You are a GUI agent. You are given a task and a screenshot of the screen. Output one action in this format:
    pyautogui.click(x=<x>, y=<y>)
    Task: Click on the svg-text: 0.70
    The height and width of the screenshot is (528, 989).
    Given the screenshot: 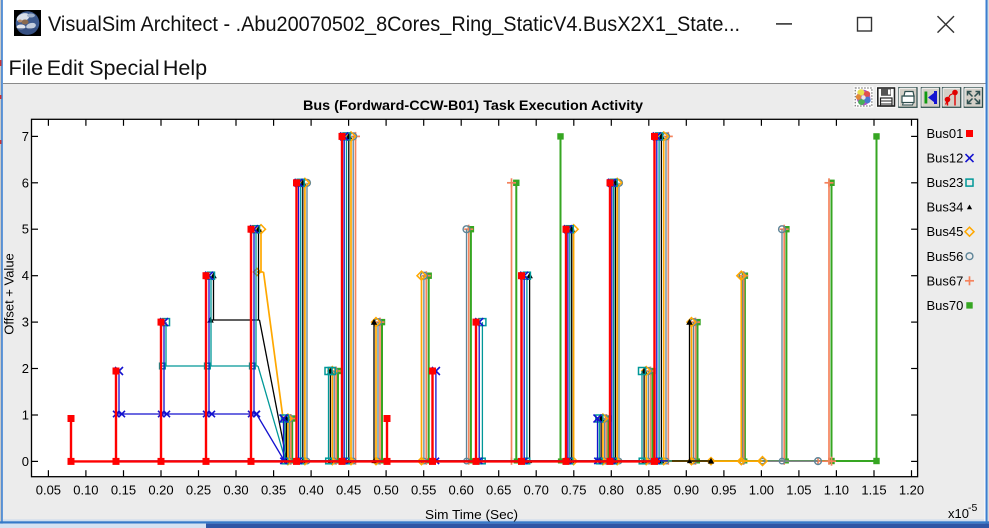 What is the action you would take?
    pyautogui.click(x=536, y=490)
    